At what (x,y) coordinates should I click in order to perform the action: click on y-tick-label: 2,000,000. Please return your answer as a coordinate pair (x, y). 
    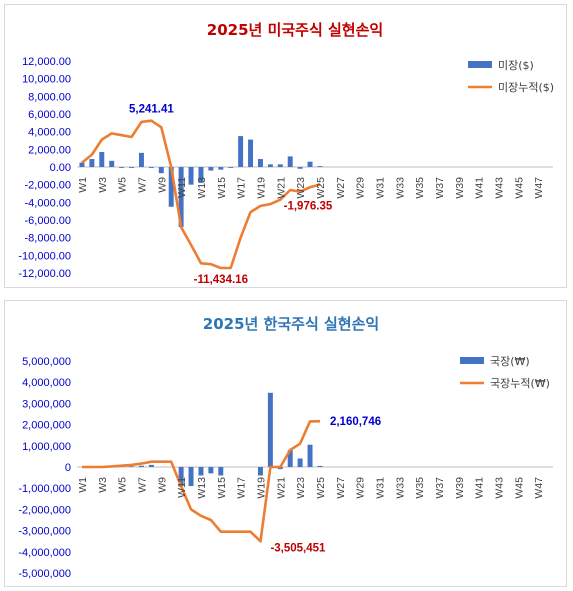
    Looking at the image, I should click on (46, 426).